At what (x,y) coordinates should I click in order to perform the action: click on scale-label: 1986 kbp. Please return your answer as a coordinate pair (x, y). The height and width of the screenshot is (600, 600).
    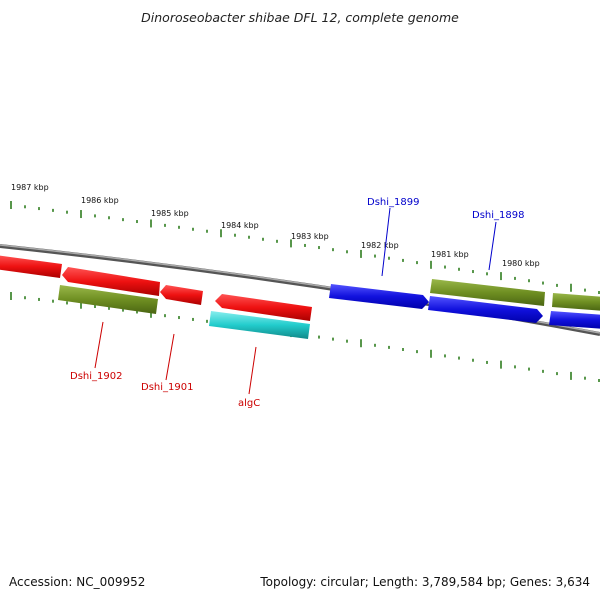
    Looking at the image, I should click on (100, 200).